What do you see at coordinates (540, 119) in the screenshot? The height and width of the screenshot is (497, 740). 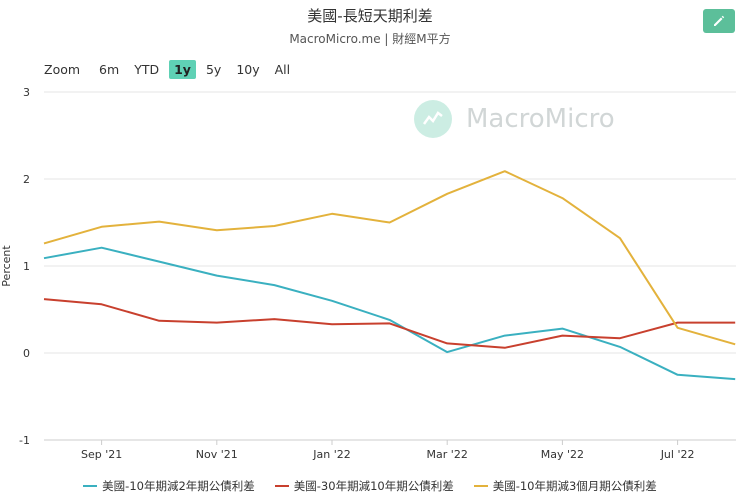 I see `watermark-text: MacroMicro` at bounding box center [540, 119].